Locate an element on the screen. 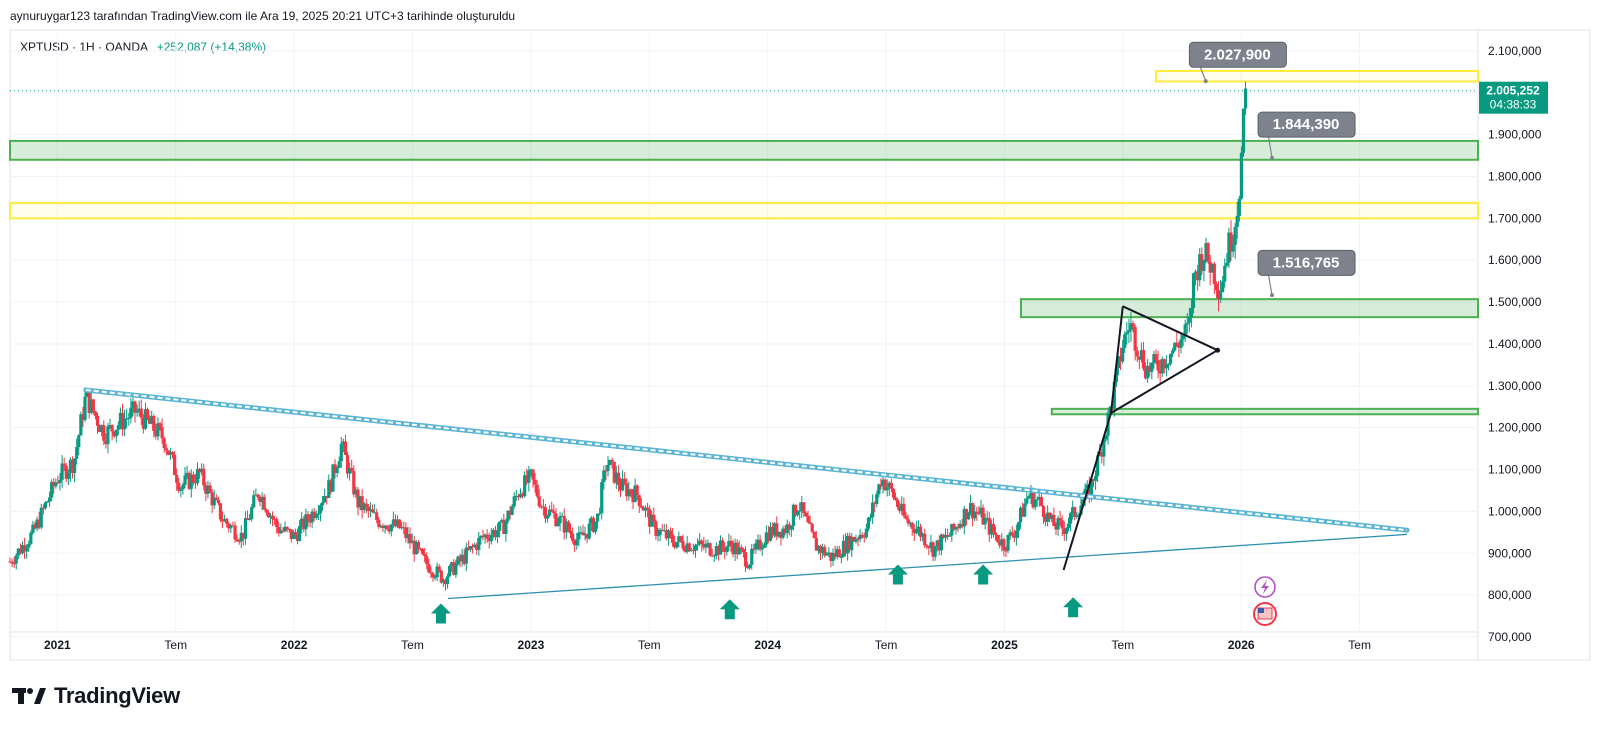 The width and height of the screenshot is (1600, 741). tradingview-brand: TradingView is located at coordinates (96, 696).